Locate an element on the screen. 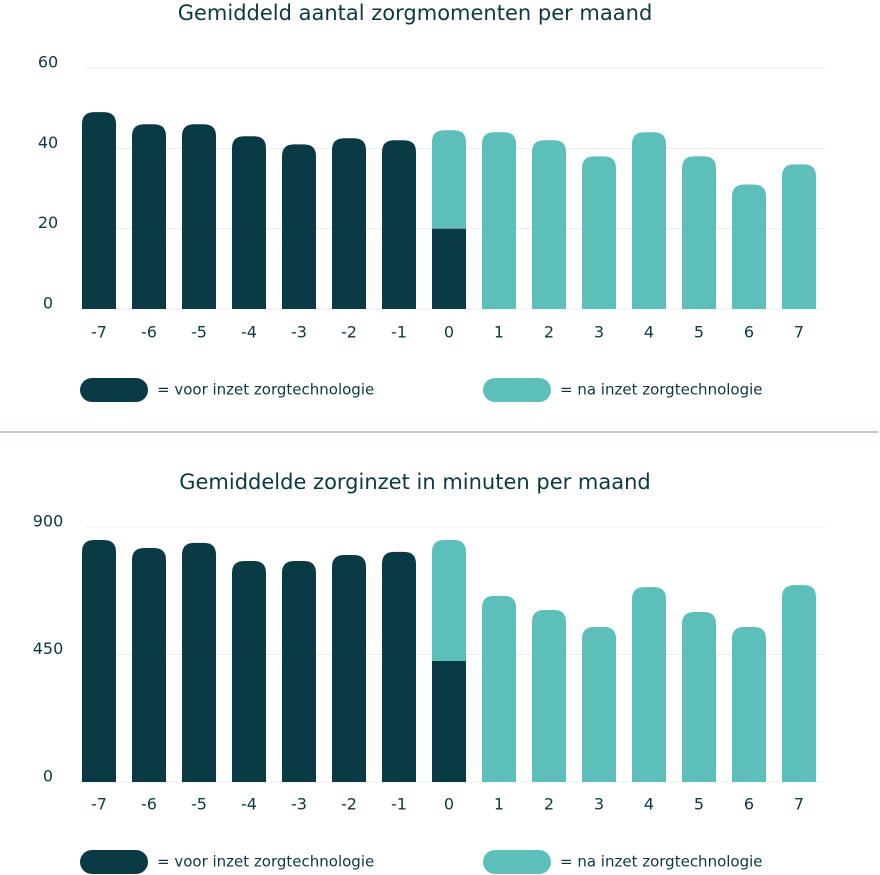  y-tick-label: 60 is located at coordinates (48, 62).